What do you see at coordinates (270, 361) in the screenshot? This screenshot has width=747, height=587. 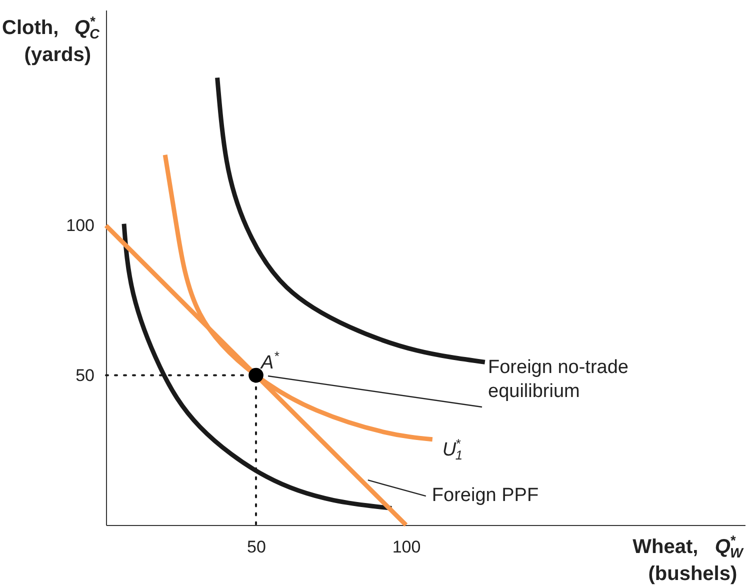 I see `annotation: A*` at bounding box center [270, 361].